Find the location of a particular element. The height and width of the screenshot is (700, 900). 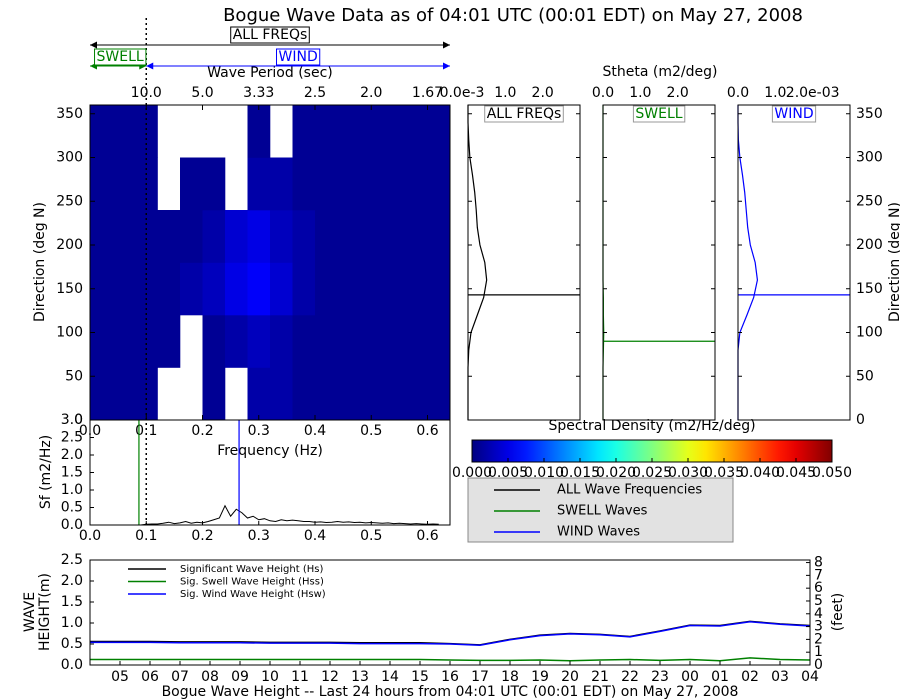

x-tick-label: 0.3 is located at coordinates (259, 536).